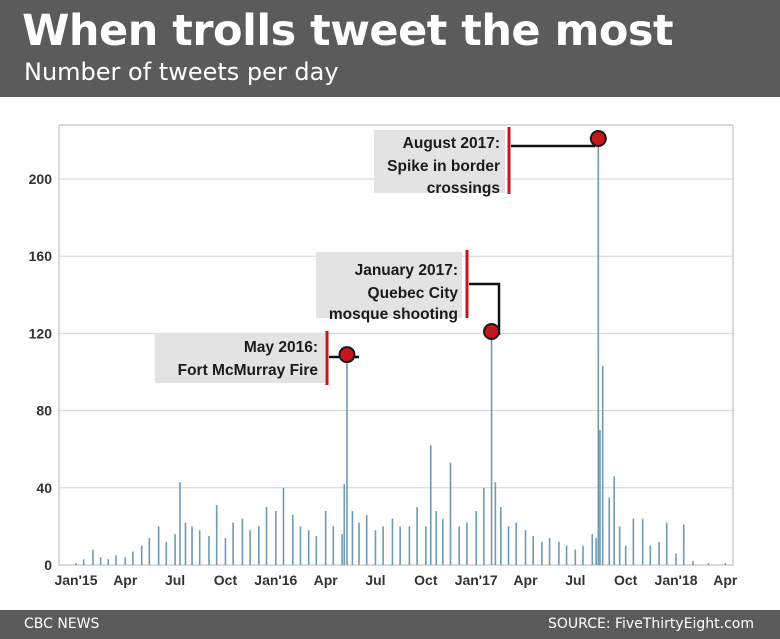 This screenshot has height=639, width=780. Describe the element at coordinates (393, 314) in the screenshot. I see `callout-text: mosque shooting` at that location.